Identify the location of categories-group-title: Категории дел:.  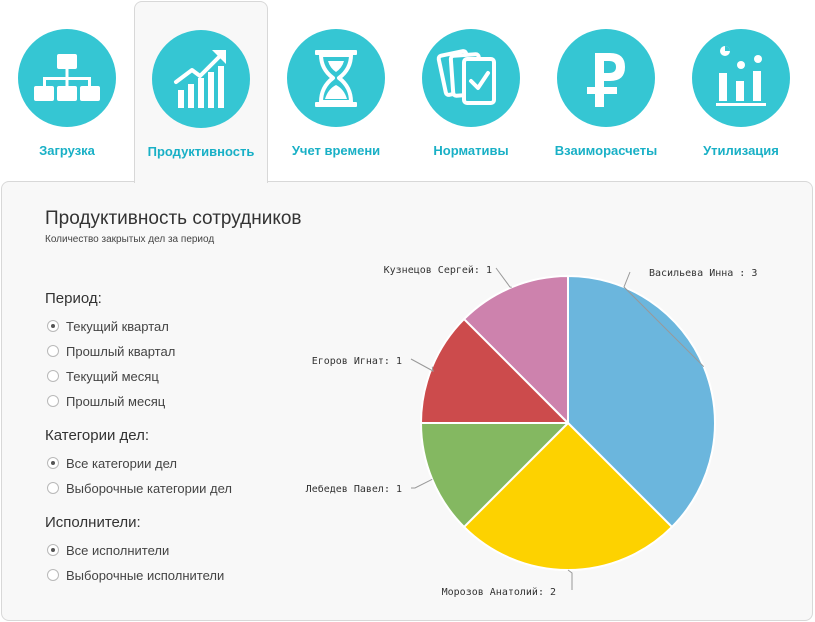
(97, 435).